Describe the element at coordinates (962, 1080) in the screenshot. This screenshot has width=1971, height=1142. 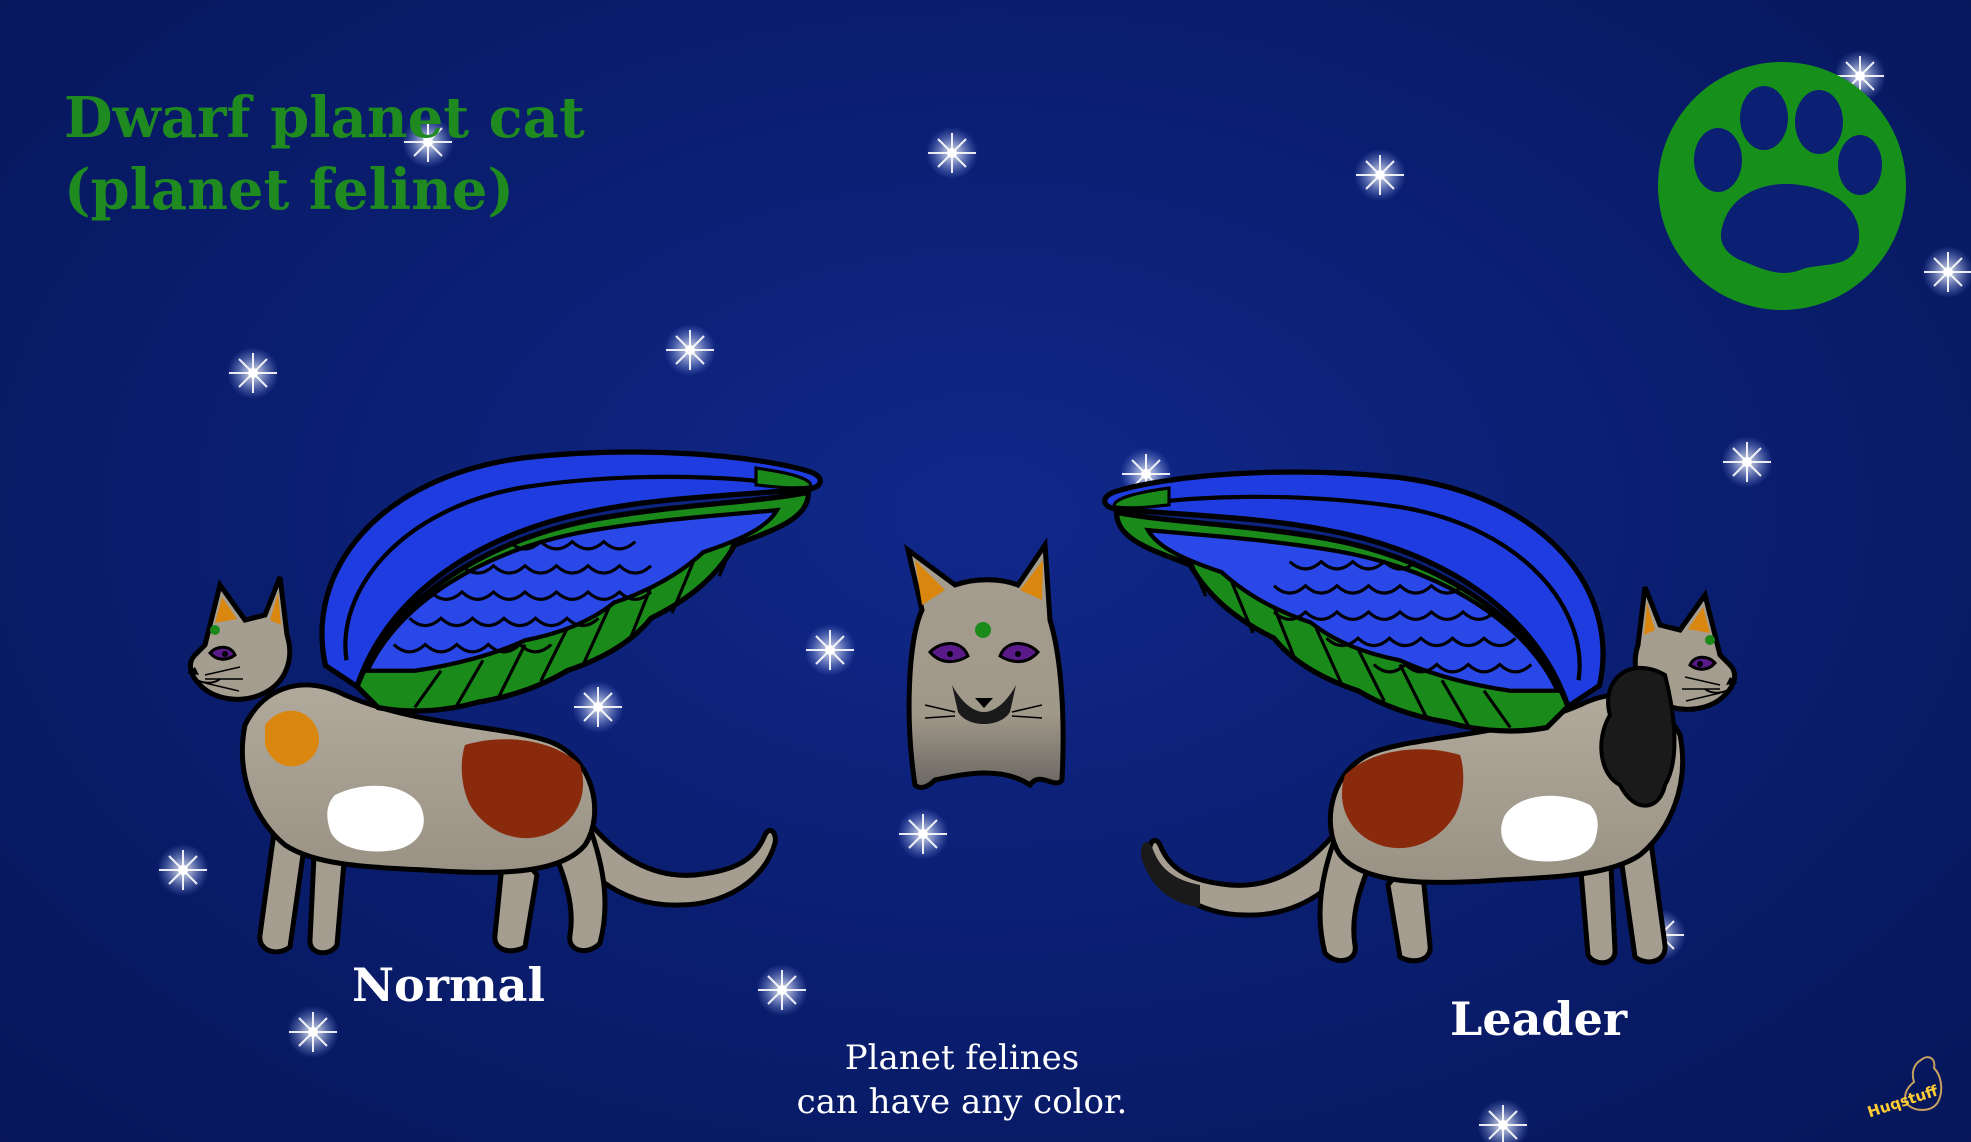
I see `color-note: Planet felines can have any color.` at that location.